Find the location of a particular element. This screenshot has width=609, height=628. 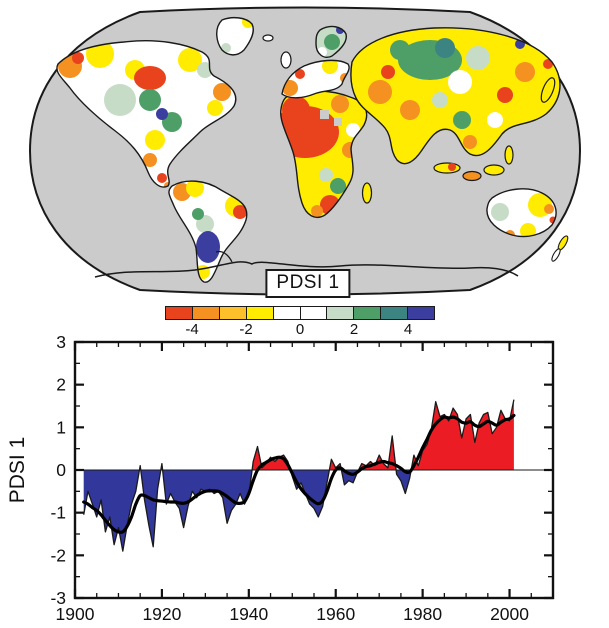

y-axis-tick-label: 1 is located at coordinates (61, 427).